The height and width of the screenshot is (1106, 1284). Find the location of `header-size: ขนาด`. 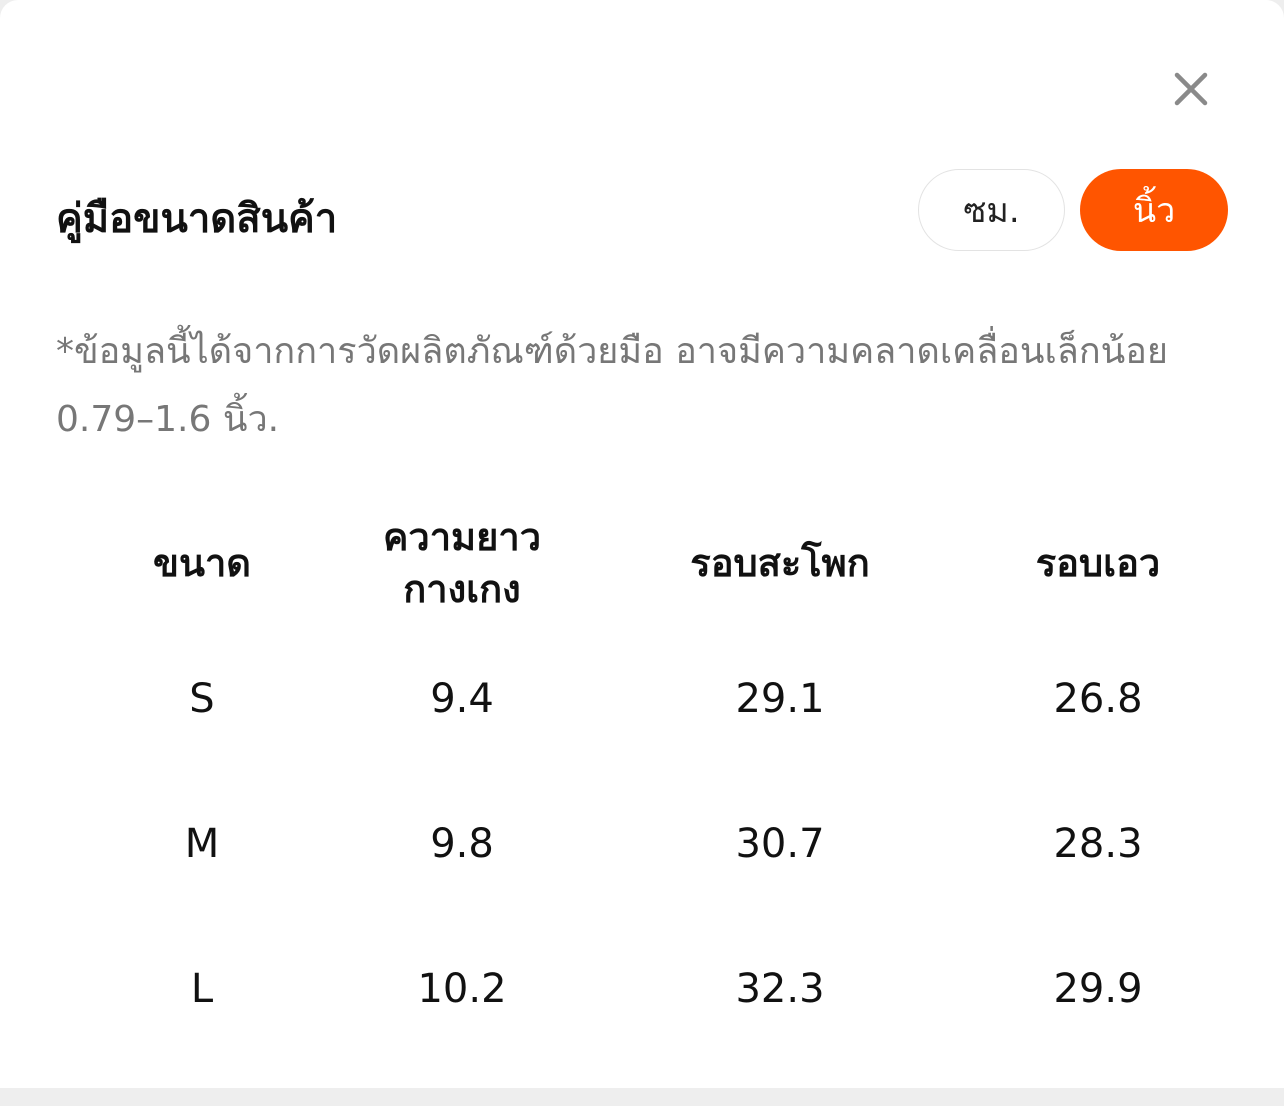

header-size: ขนาด is located at coordinates (202, 563).